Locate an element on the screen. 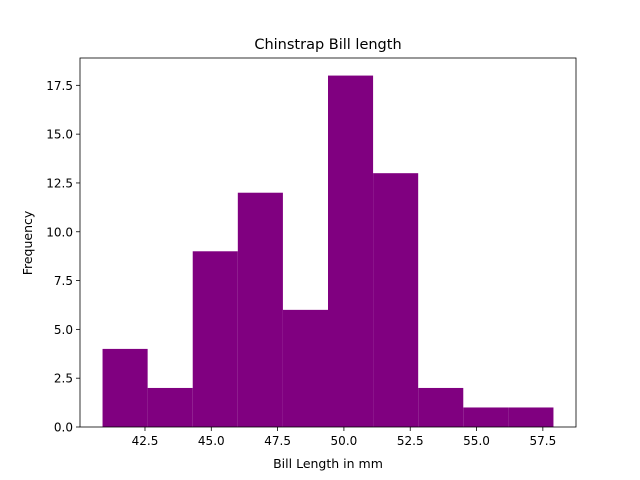 The image size is (640, 480). y-tick-label: 5.0 is located at coordinates (63, 330).